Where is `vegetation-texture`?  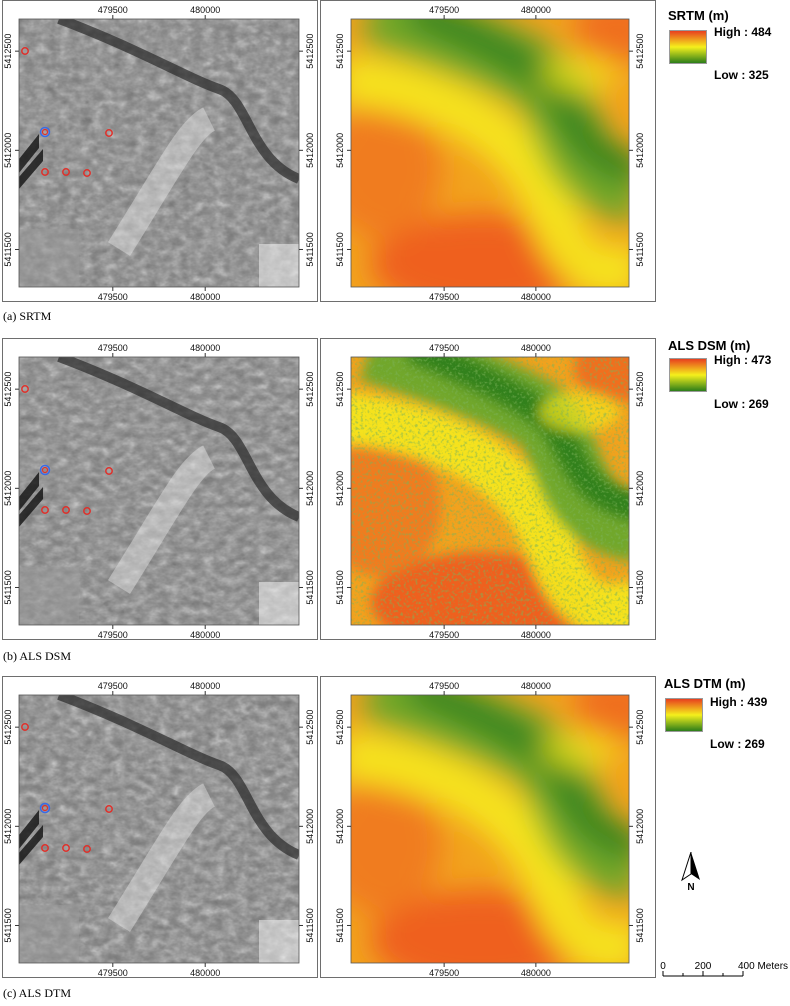 vegetation-texture is located at coordinates (490, 491).